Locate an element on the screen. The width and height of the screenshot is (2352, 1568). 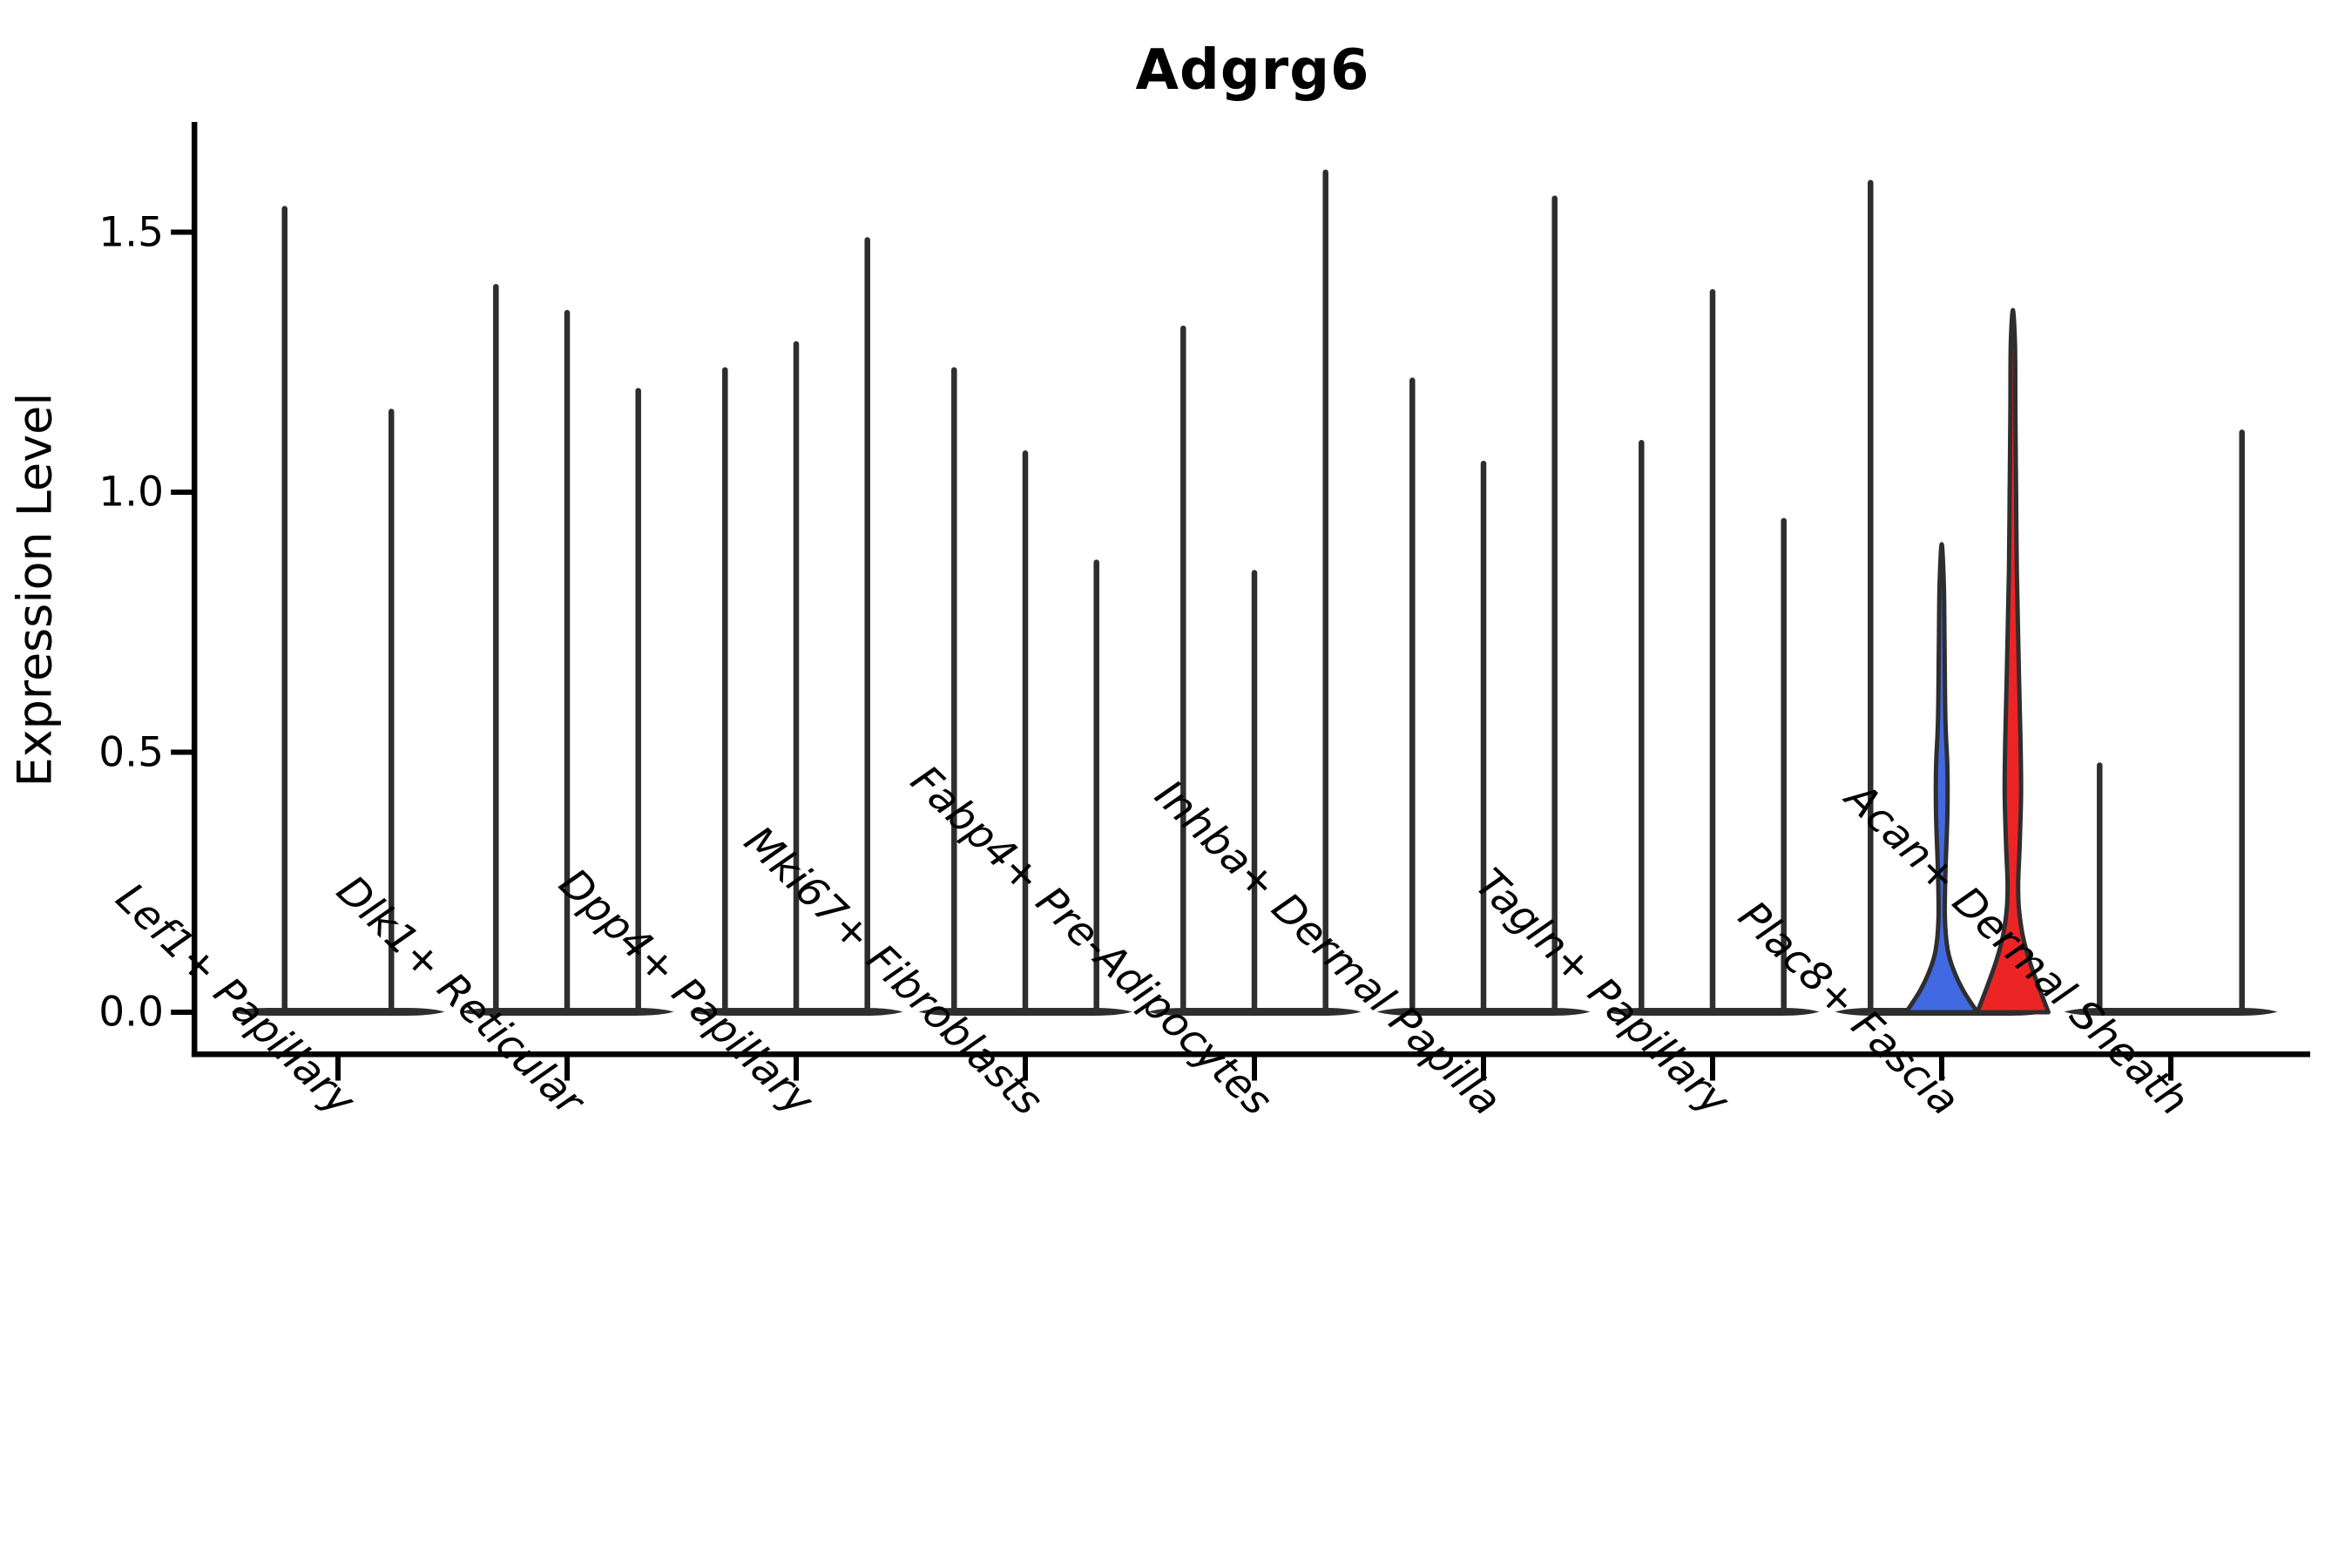
y-tick-label: 0.0 is located at coordinates (131, 1013).